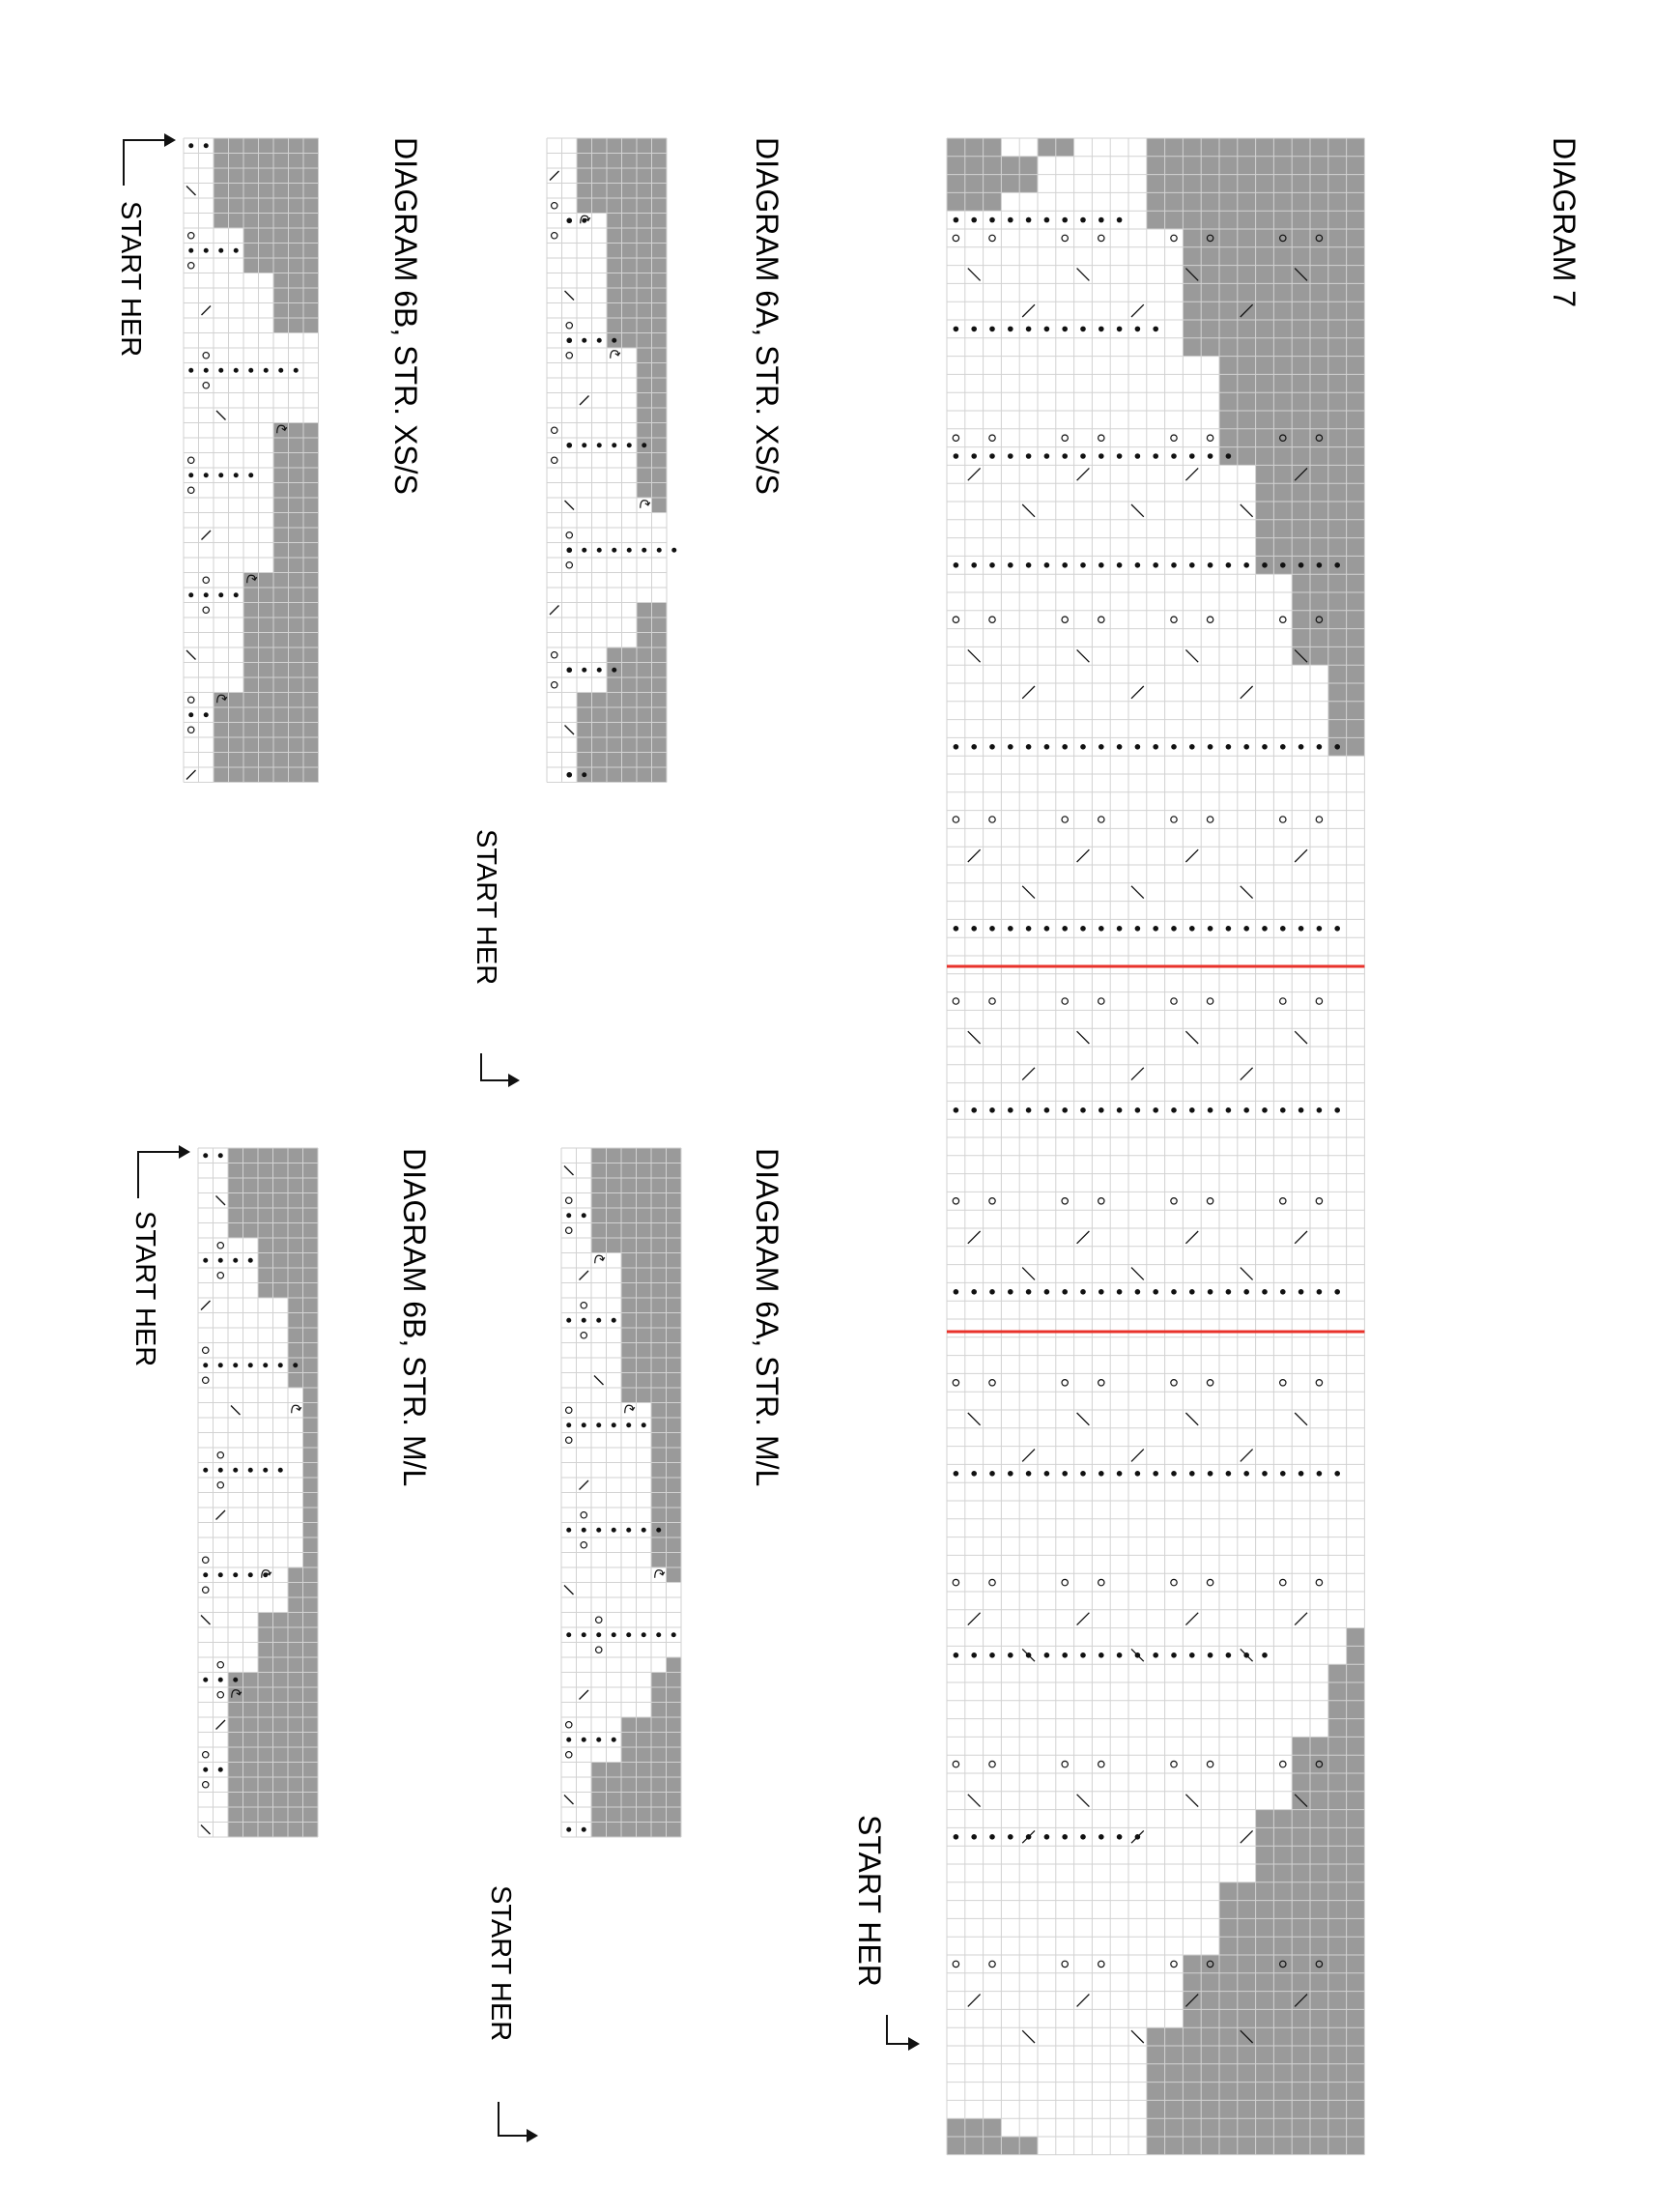 The width and height of the screenshot is (1655, 2212). Describe the element at coordinates (897, 2030) in the screenshot. I see `d7-direction-arrow-icon` at that location.